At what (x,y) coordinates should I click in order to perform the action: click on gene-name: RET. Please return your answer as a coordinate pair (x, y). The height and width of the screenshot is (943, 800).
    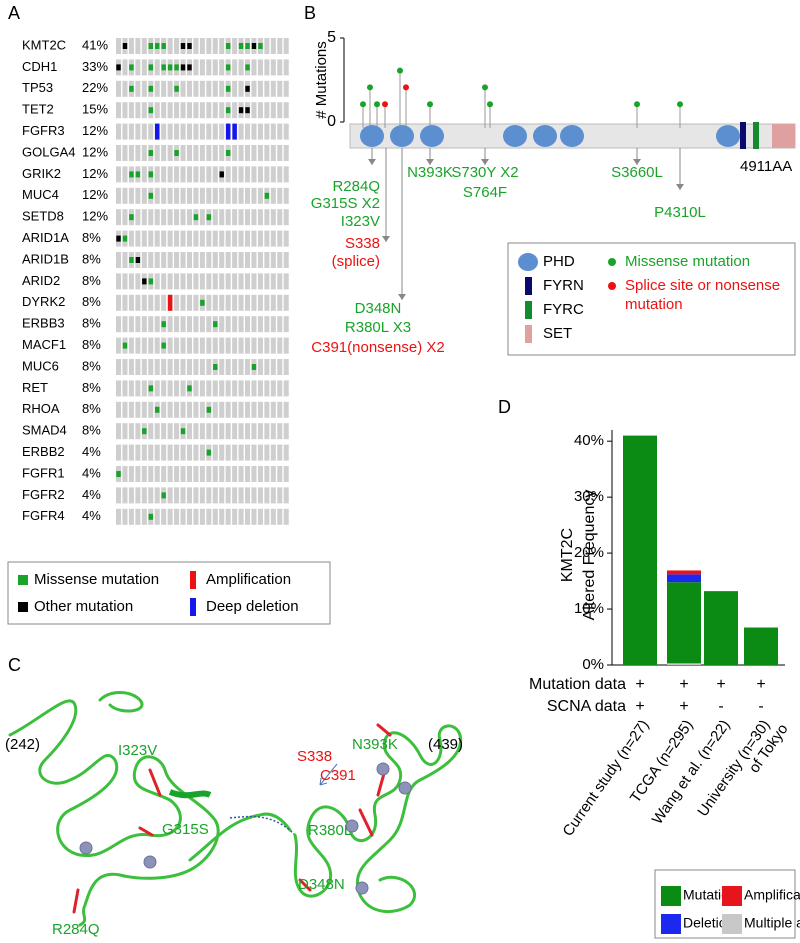
    Looking at the image, I should click on (35, 387).